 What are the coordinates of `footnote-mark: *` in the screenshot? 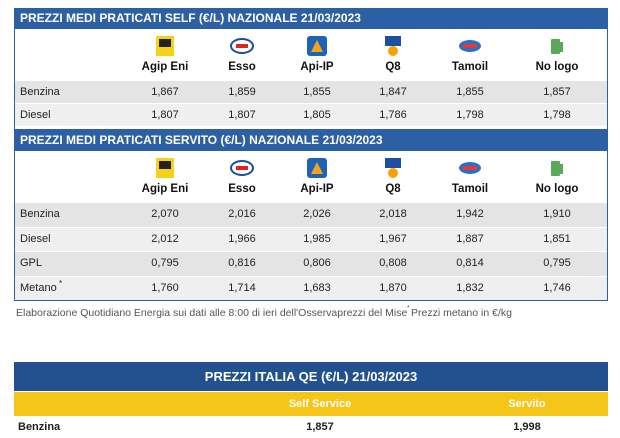 It's located at (408, 308).